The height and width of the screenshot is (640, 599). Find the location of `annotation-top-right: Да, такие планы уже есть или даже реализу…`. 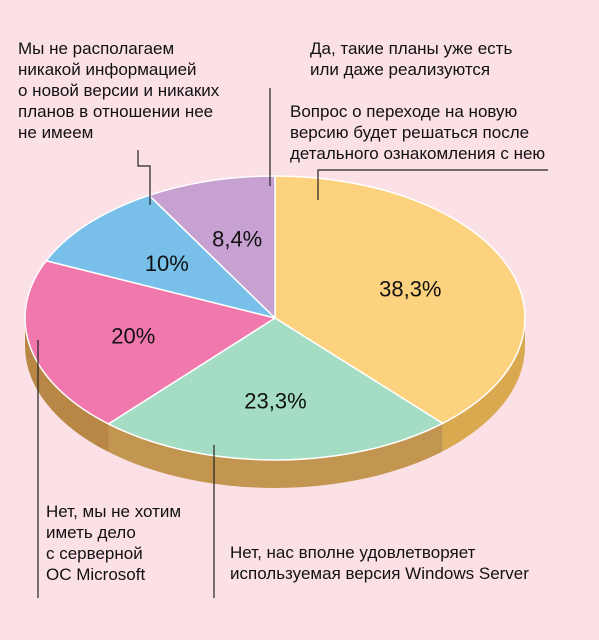

annotation-top-right: Да, такие планы уже есть или даже реализу… is located at coordinates (411, 59).